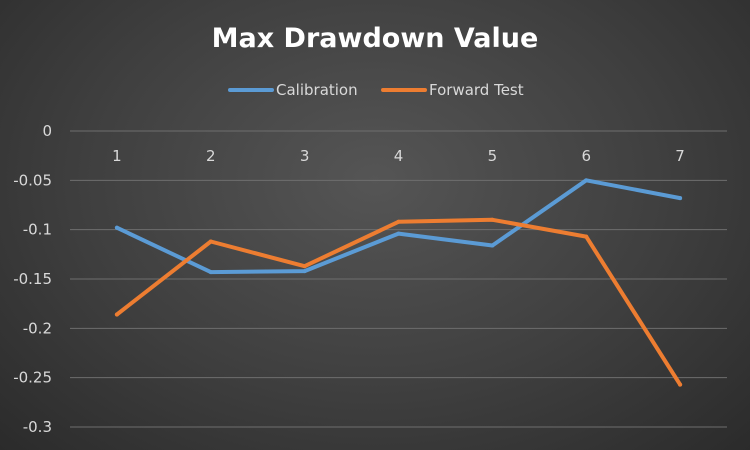  I want to click on y-tick-label: -0.05, so click(32, 180).